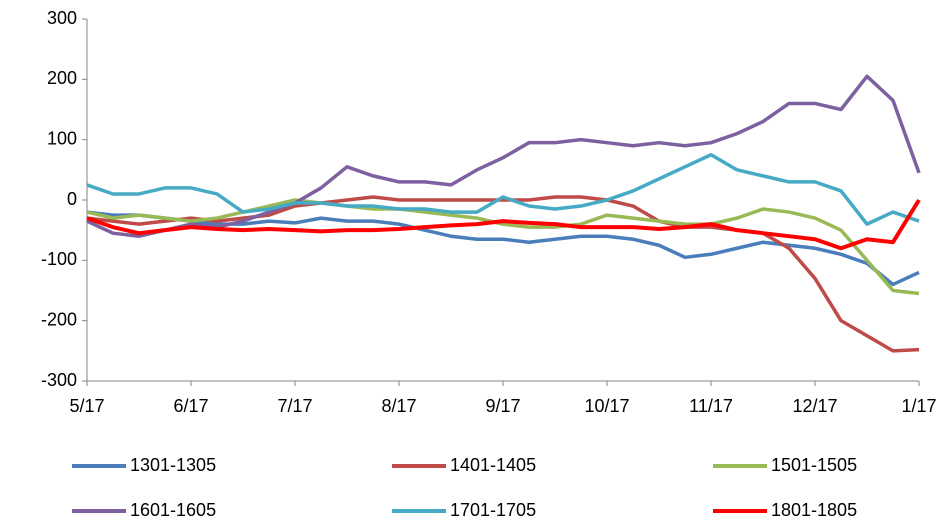  I want to click on x-tick-label: 1/17, so click(918, 406).